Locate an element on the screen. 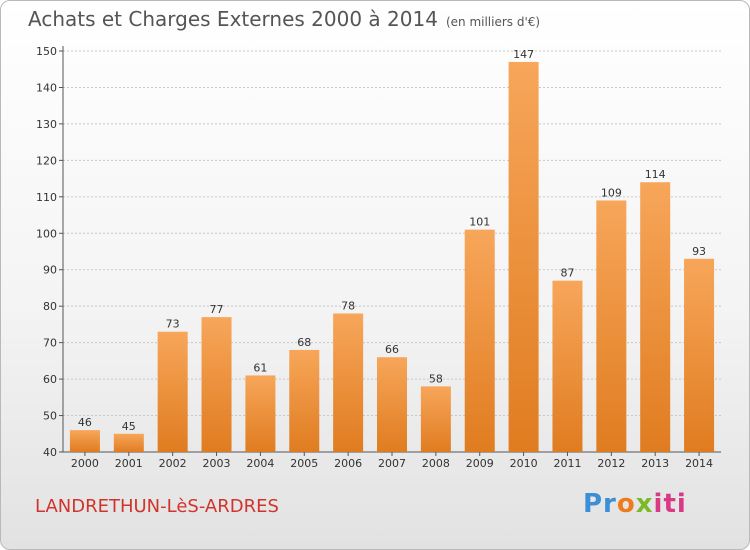 This screenshot has width=750, height=550. bar-2014 is located at coordinates (699, 355).